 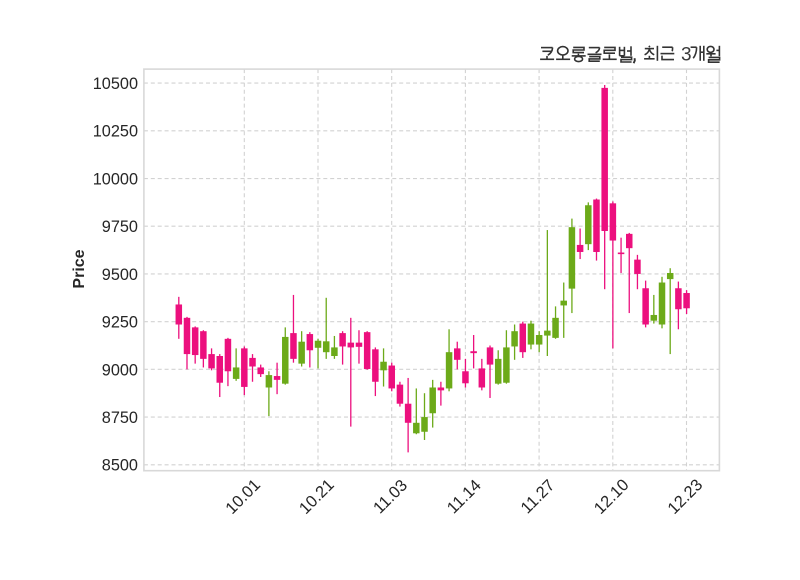 I want to click on svg-text: 9000, so click(x=120, y=370).